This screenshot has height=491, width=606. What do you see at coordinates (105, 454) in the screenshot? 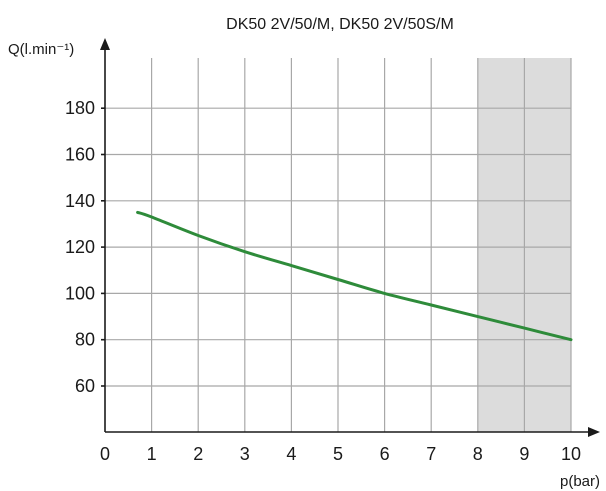
I see `x-tick-label: 0` at bounding box center [105, 454].